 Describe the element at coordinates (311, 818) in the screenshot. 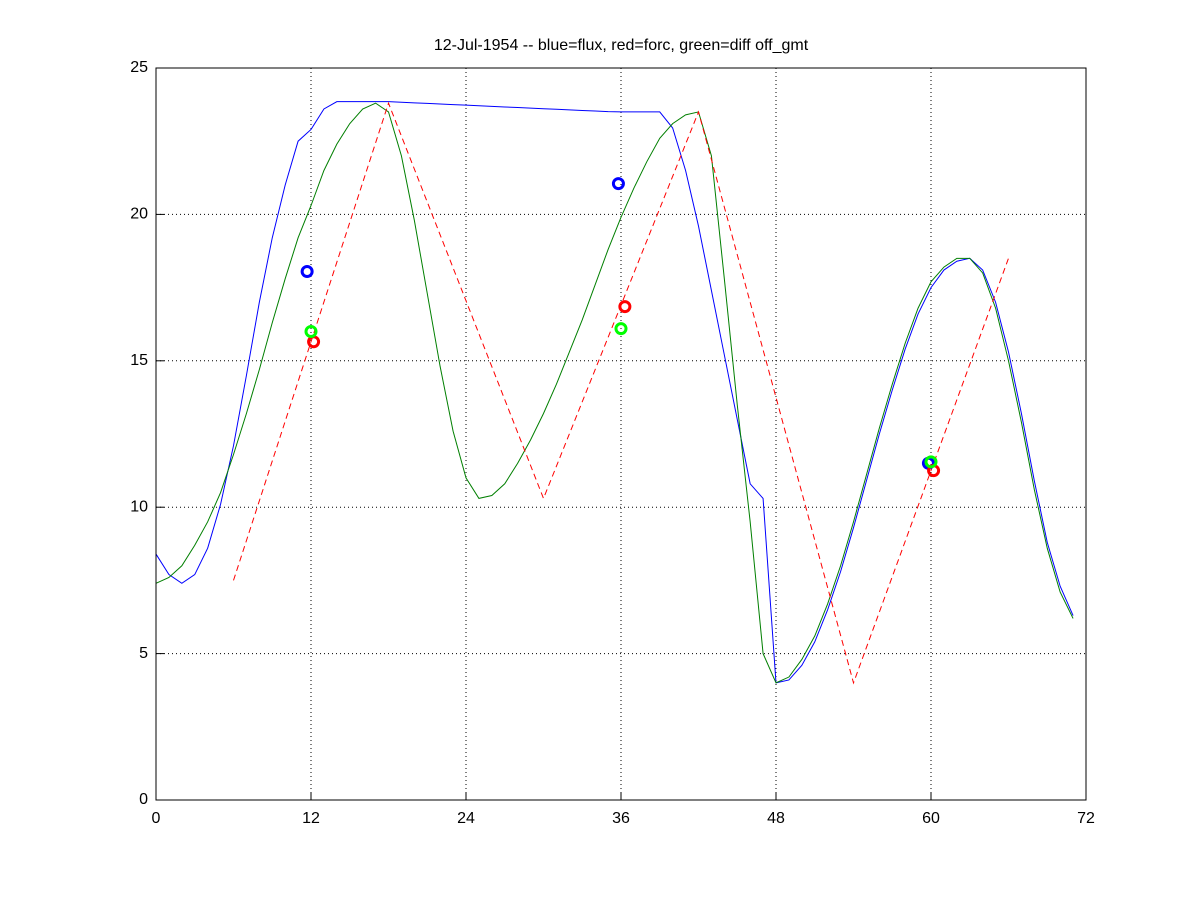

I see `x-tick-label: 12` at that location.